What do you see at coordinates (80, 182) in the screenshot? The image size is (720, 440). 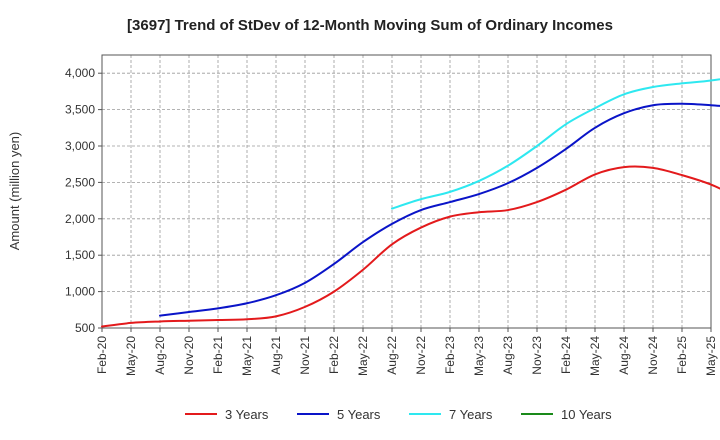 I see `y-tick-label: 2,500` at bounding box center [80, 182].